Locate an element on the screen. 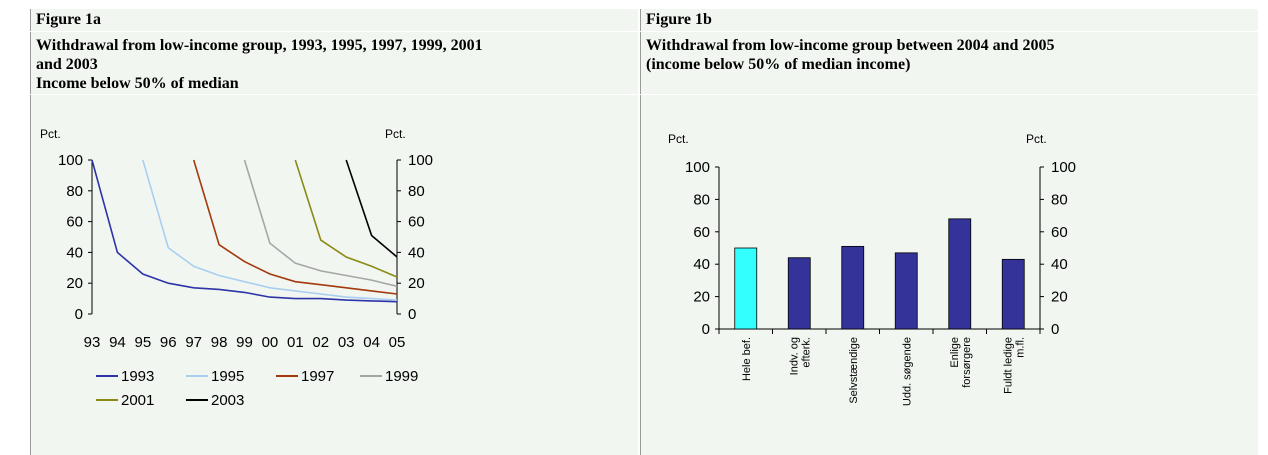 Image resolution: width=1268 pixels, height=455 pixels. x-tick-label: 93 is located at coordinates (92, 342).